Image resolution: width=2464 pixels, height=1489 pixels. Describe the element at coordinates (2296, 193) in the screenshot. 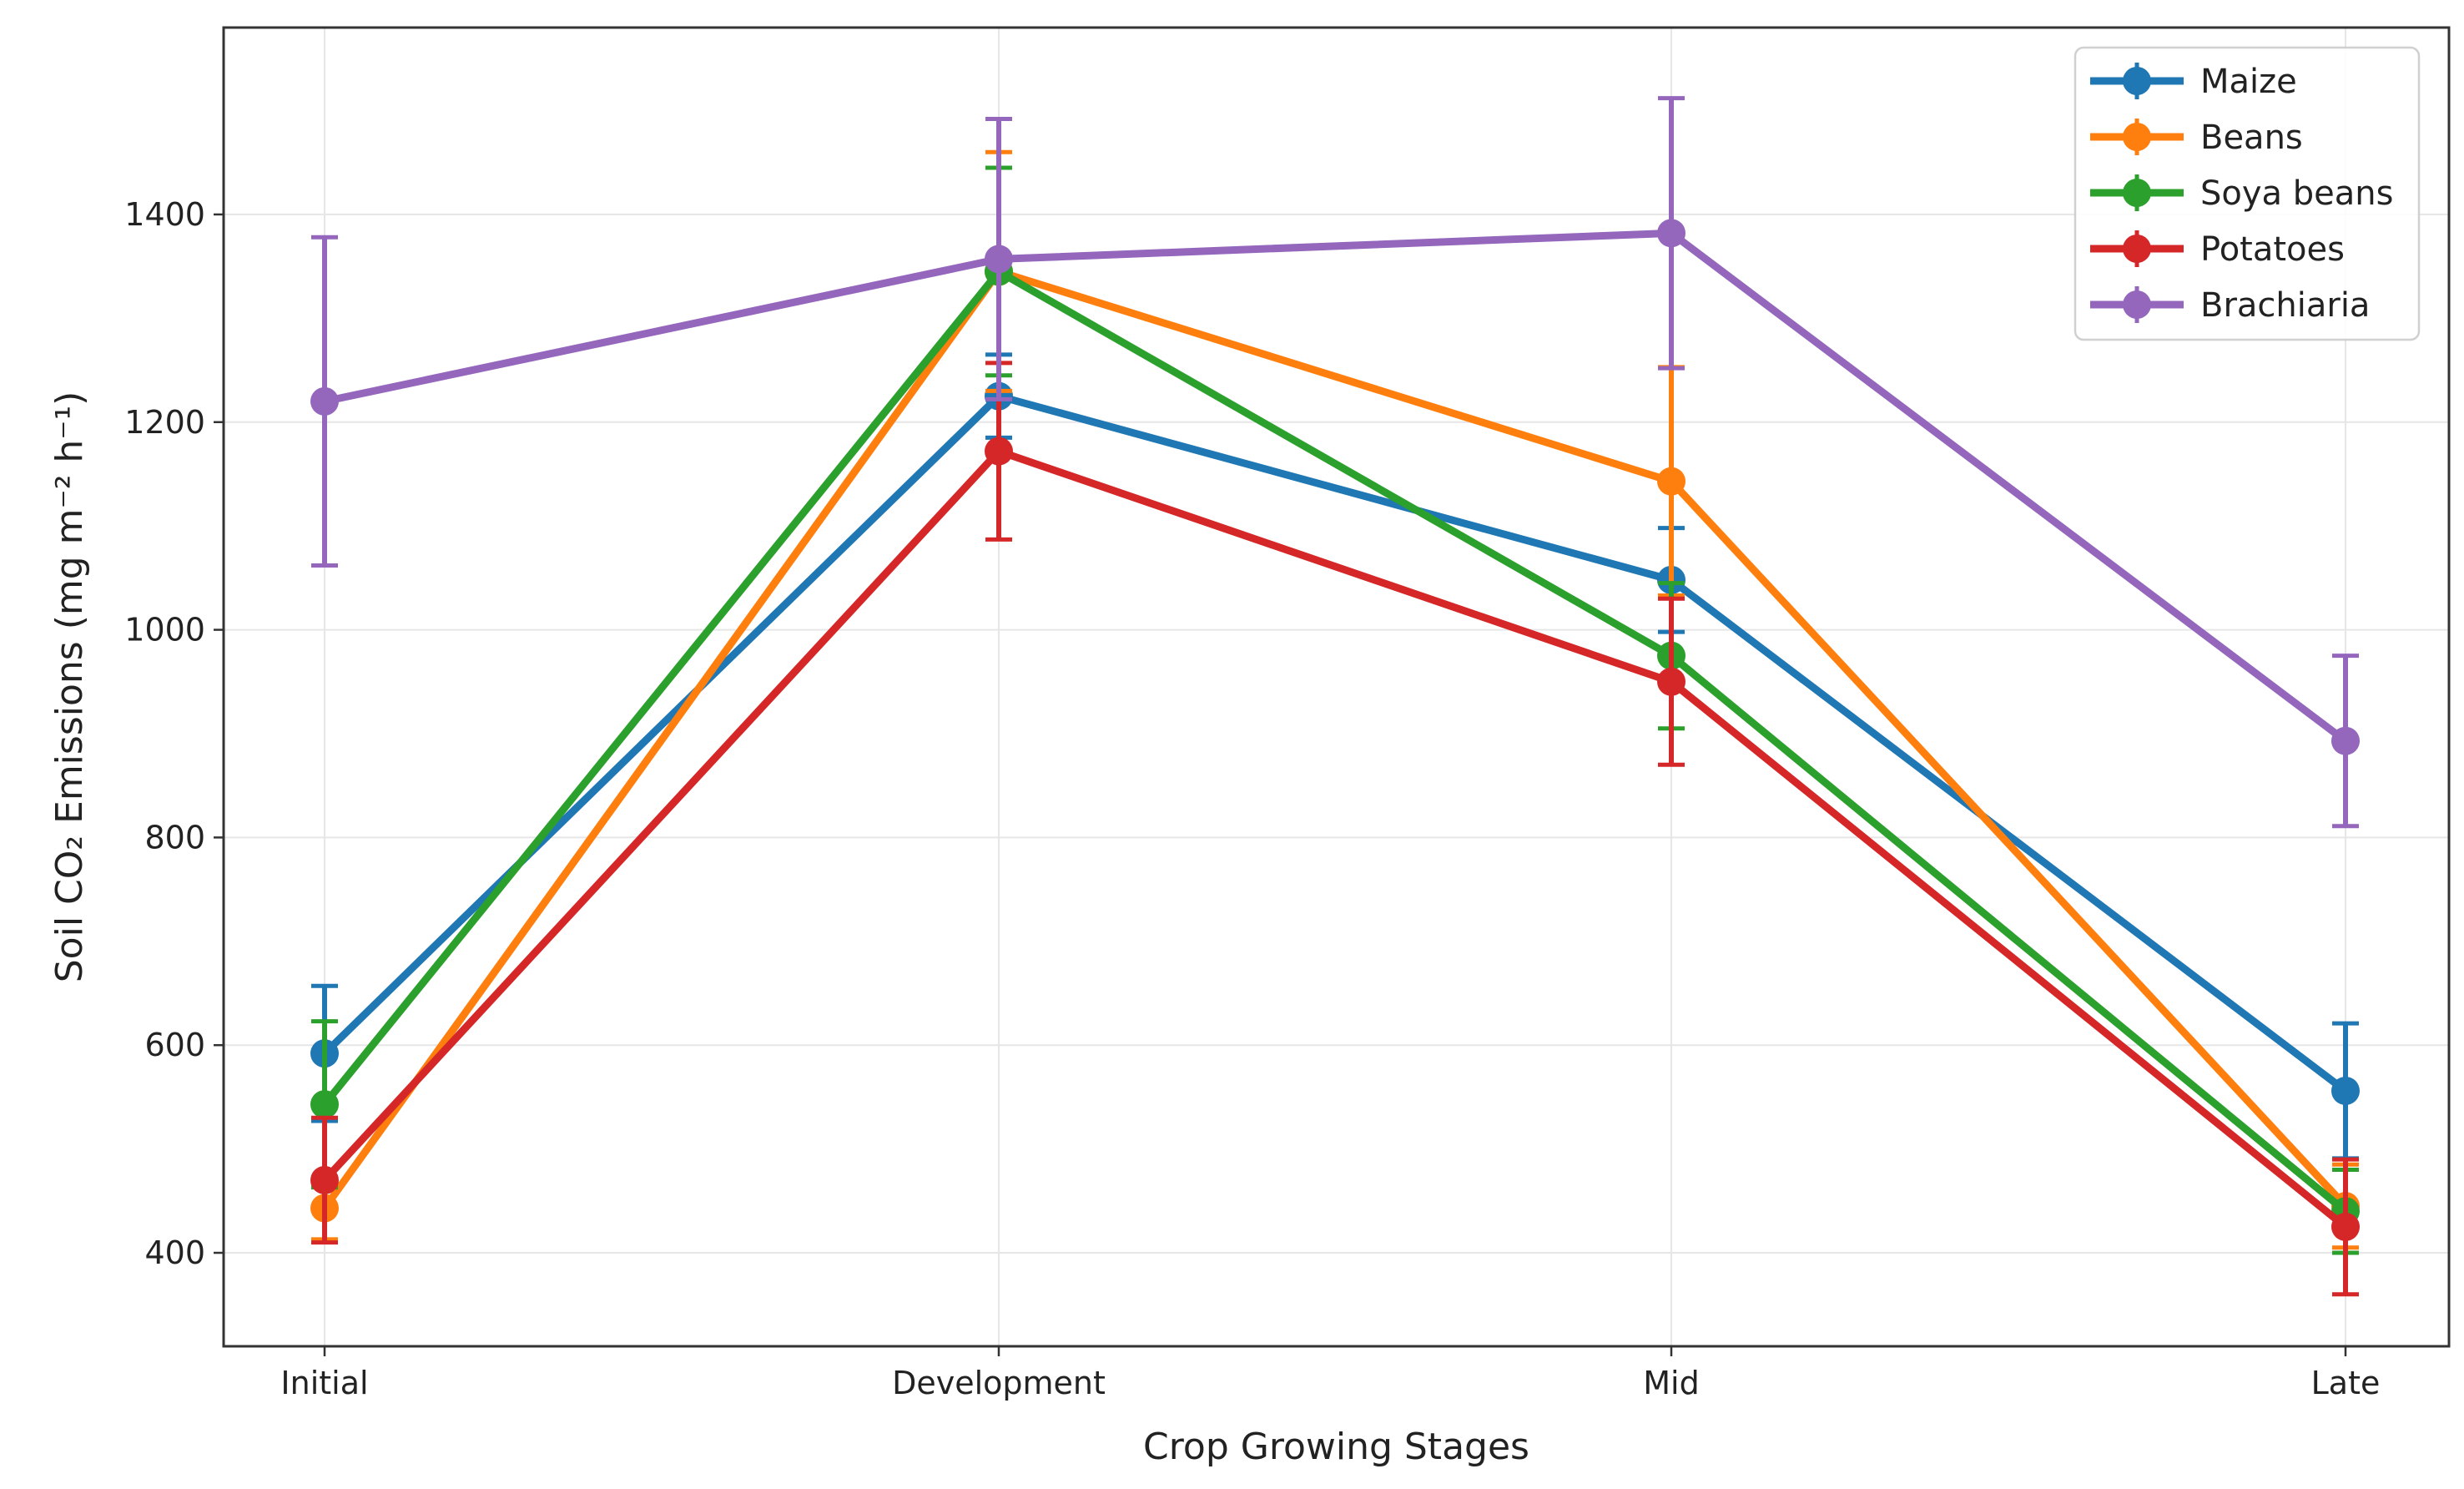

I see `legend-label: Soya beans` at that location.